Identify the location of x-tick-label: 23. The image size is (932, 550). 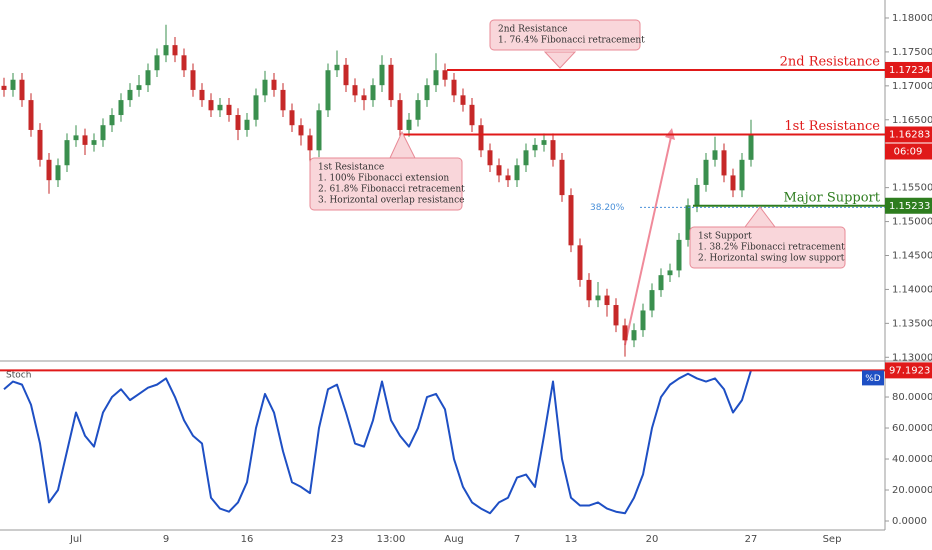
(337, 539).